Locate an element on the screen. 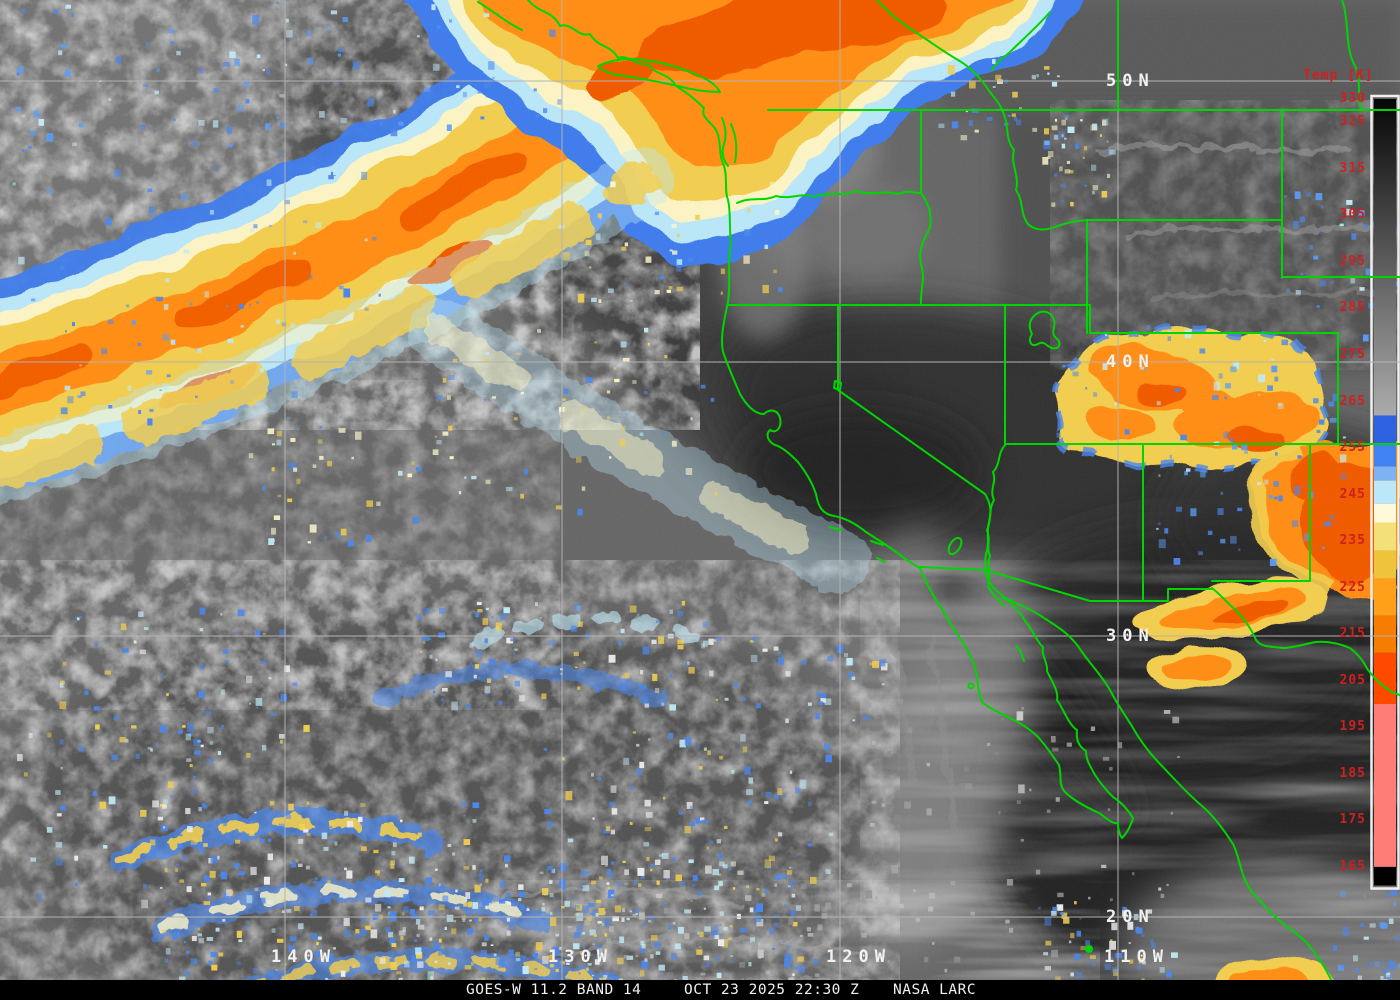  border-or-id is located at coordinates (925, 249).